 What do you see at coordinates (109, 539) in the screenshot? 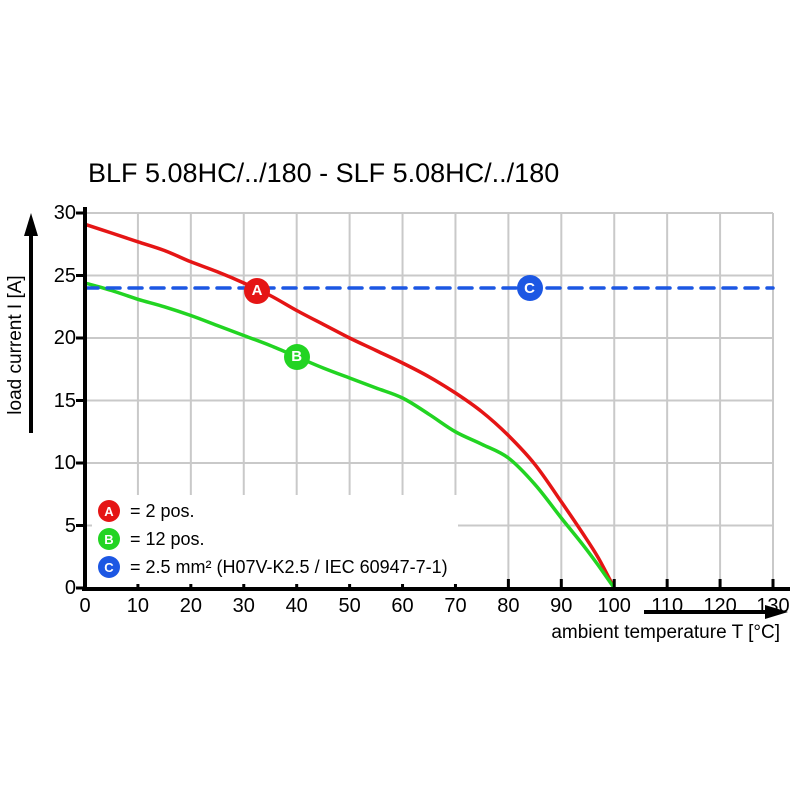
I see `legend-dot-b-icon: B` at bounding box center [109, 539].